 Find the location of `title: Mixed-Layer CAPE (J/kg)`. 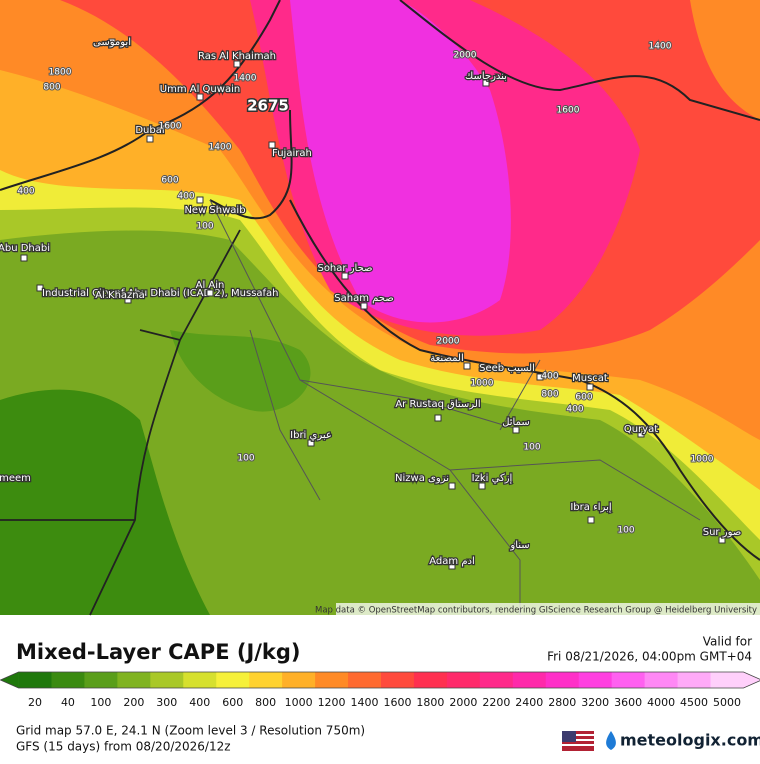

title: Mixed-Layer CAPE (J/kg) is located at coordinates (158, 652).